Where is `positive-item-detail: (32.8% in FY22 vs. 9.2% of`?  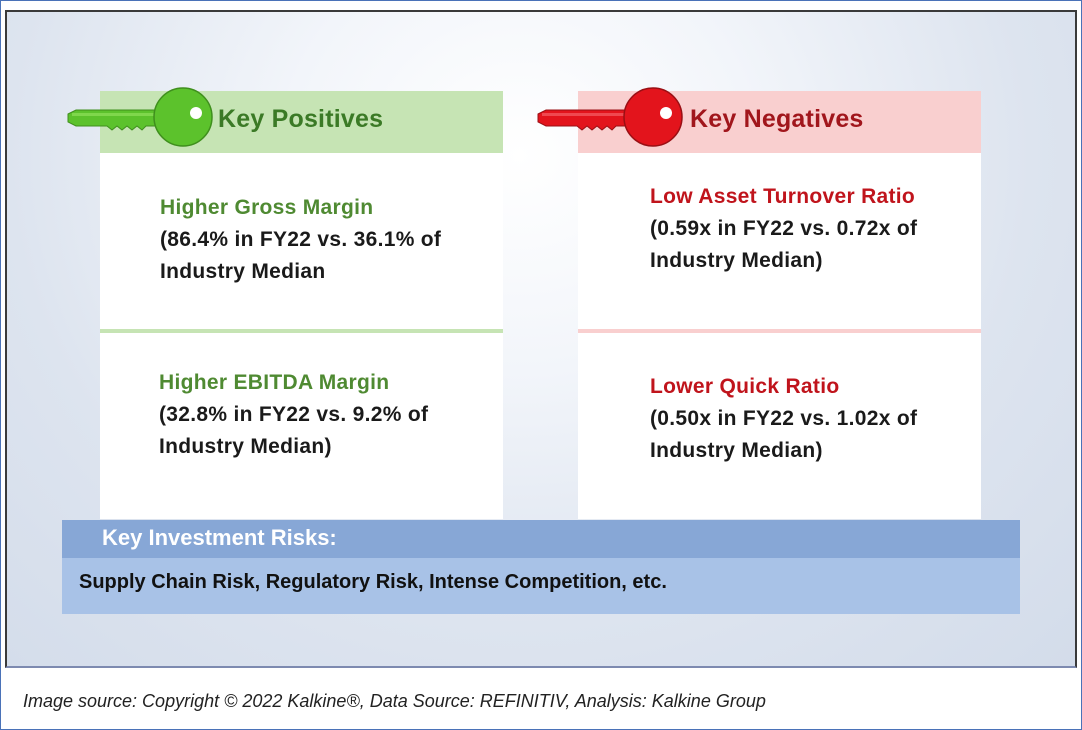 positive-item-detail: (32.8% in FY22 vs. 9.2% of is located at coordinates (294, 414).